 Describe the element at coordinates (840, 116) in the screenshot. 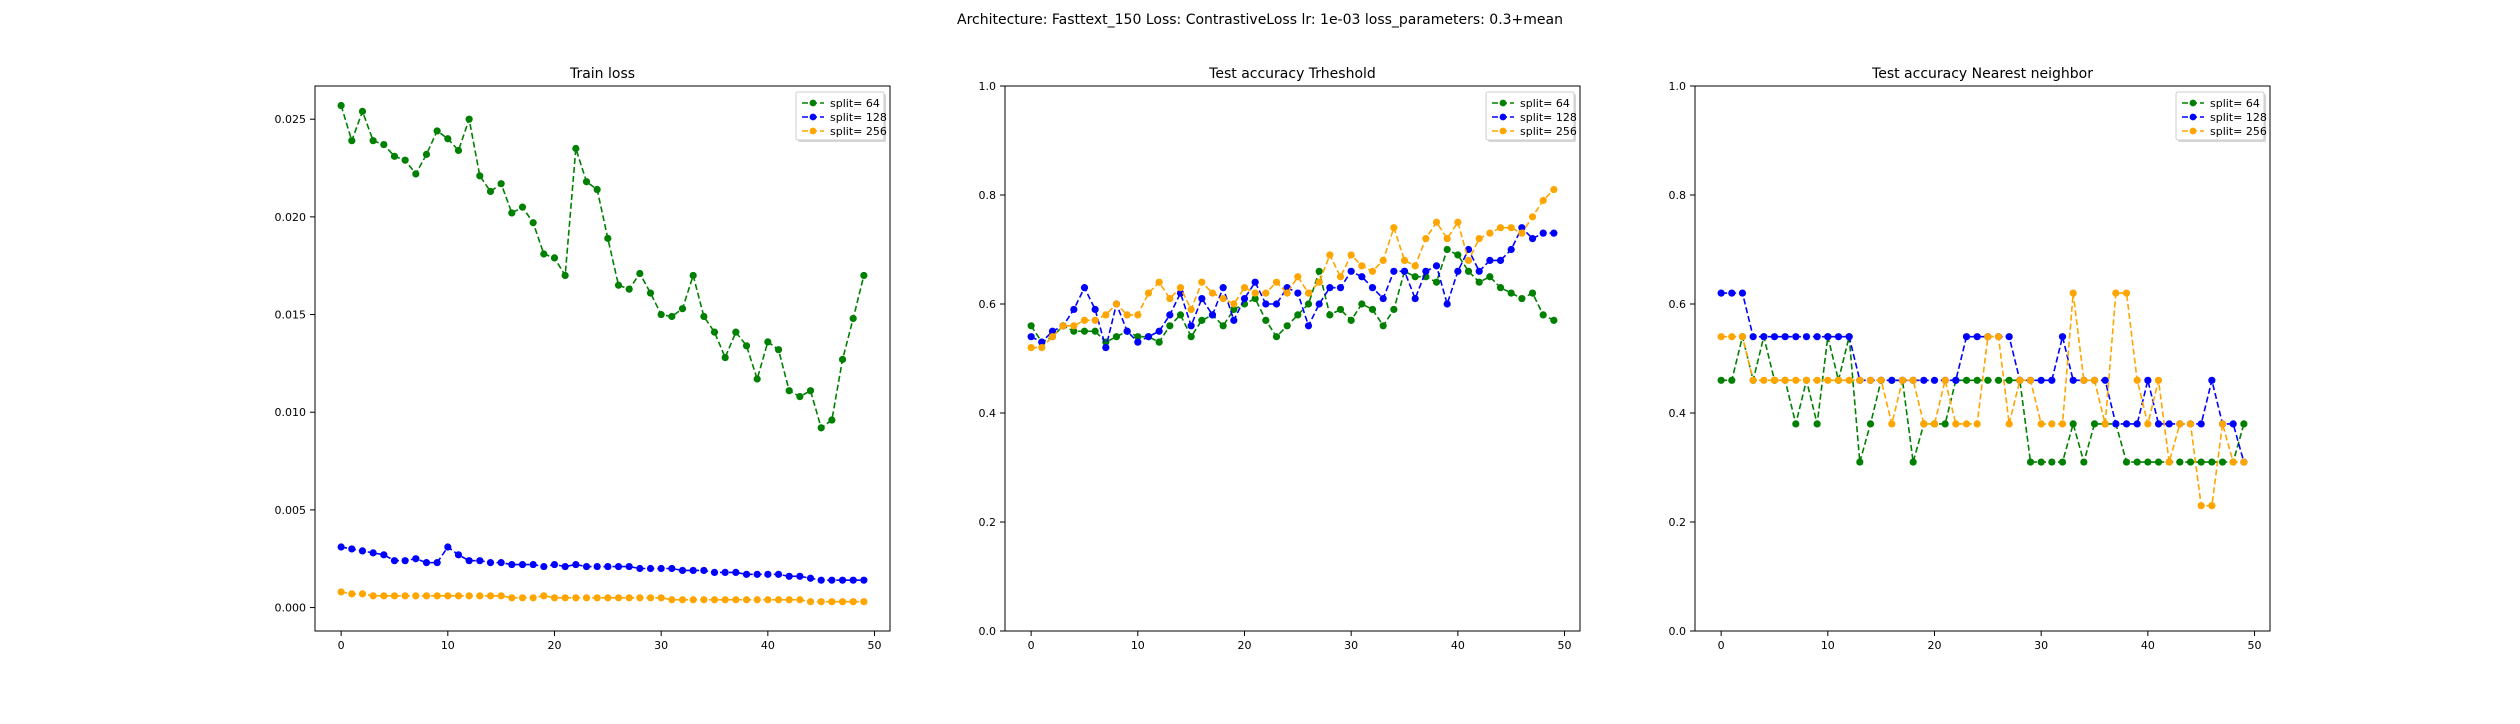

I see `train-loss-legend-box` at that location.